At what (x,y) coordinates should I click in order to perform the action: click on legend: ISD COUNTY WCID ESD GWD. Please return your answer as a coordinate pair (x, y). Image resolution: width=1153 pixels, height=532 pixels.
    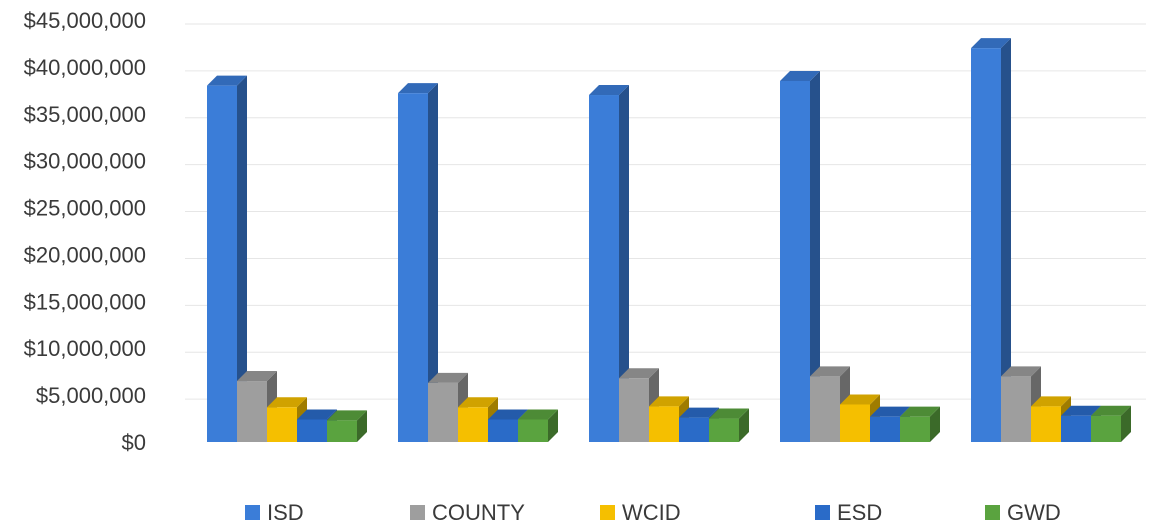
    Looking at the image, I should click on (653, 512).